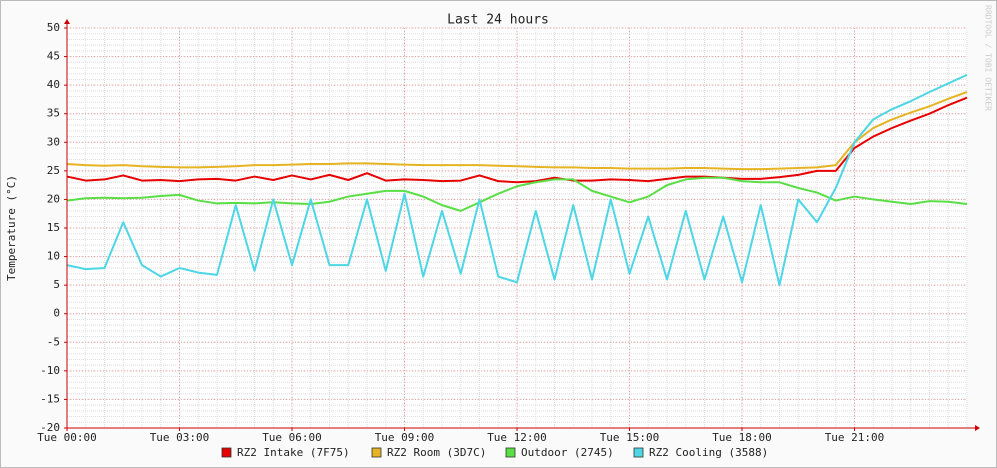 Image resolution: width=997 pixels, height=468 pixels. Describe the element at coordinates (50, 398) in the screenshot. I see `y-tick-label: -15` at that location.